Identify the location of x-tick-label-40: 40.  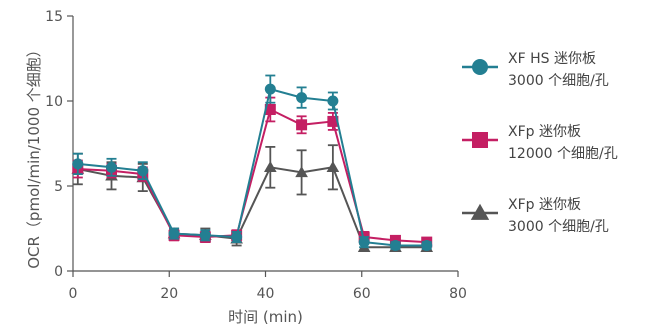
(266, 294).